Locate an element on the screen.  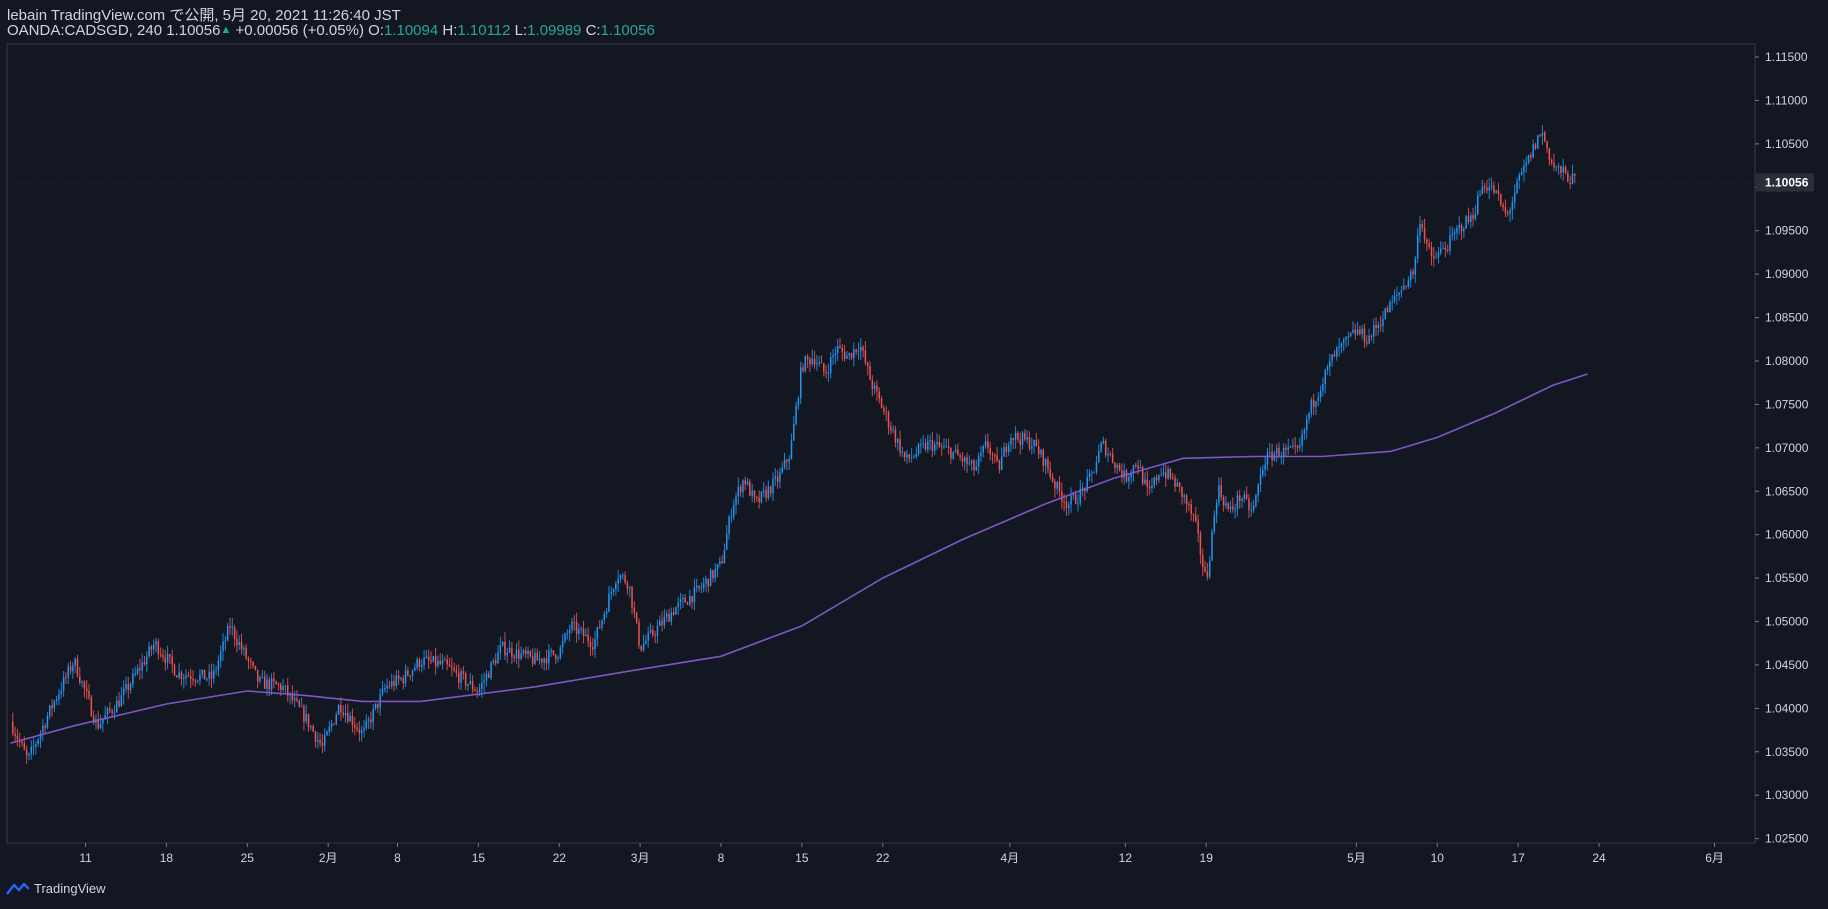
x-tick-label: 24 is located at coordinates (1599, 858).